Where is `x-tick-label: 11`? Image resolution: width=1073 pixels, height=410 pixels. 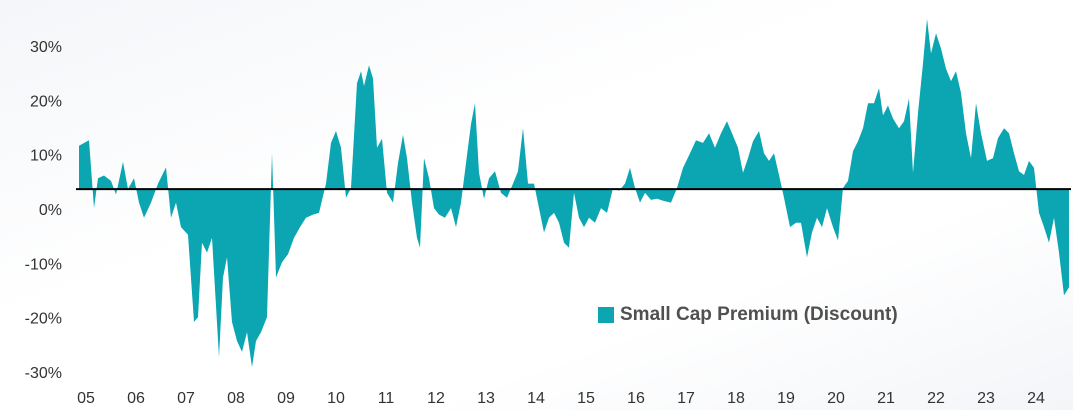 x-tick-label: 11 is located at coordinates (386, 398).